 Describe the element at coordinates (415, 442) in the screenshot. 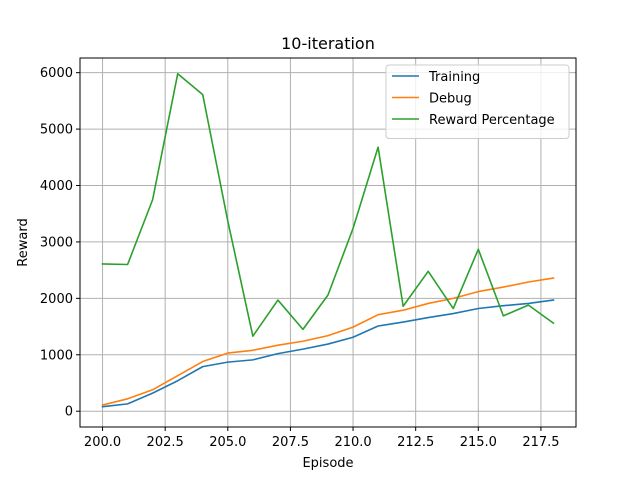

I see `x-tick-label: 212.5` at that location.